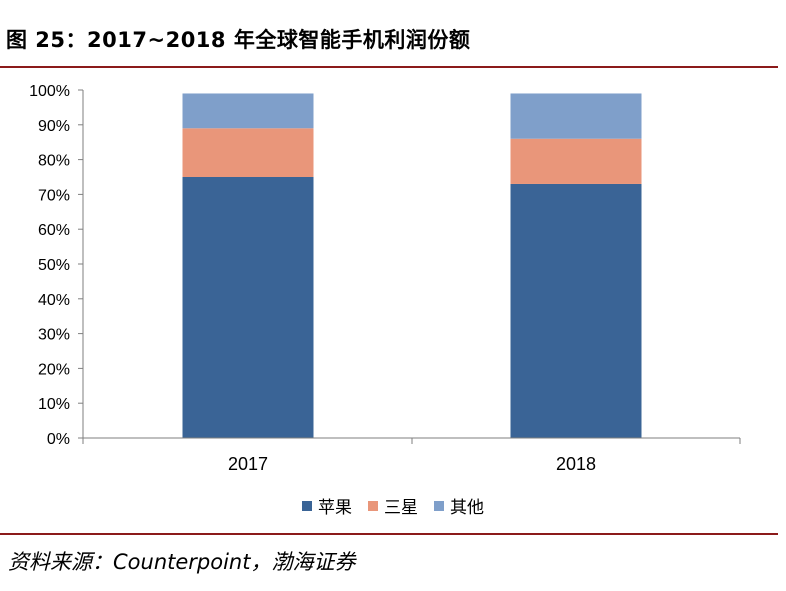  Describe the element at coordinates (238, 40) in the screenshot. I see `page-title: 图 25：2017~2018 年全球智能手机利润份额` at that location.